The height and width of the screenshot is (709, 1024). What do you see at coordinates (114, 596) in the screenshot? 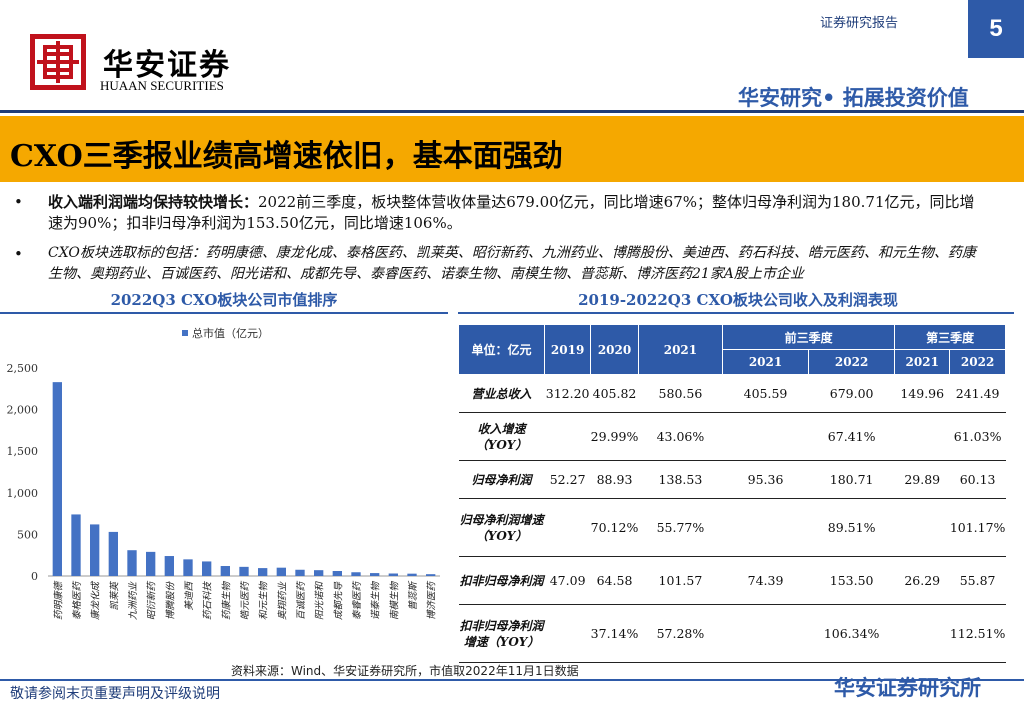
I see `x-tick-label: 凯莱英` at bounding box center [114, 596].